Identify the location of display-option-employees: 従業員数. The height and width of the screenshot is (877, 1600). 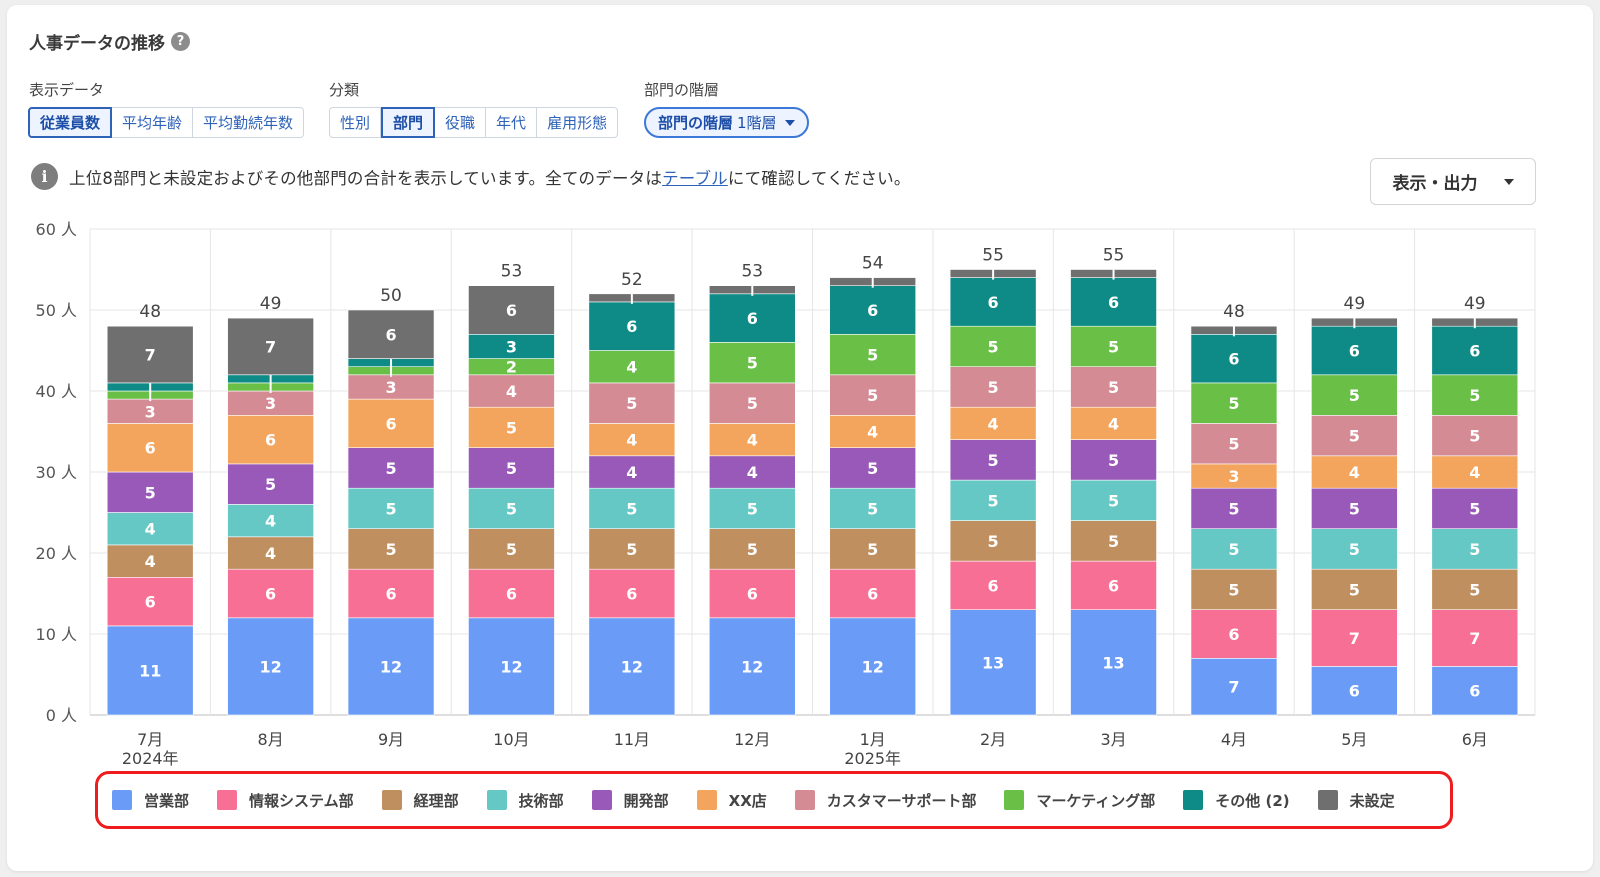
(70, 122).